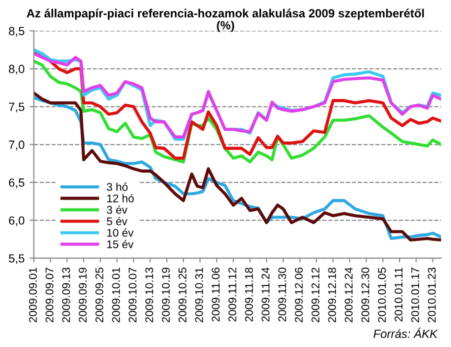 The width and height of the screenshot is (451, 347). I want to click on legend-label: 12 hó, so click(120, 198).